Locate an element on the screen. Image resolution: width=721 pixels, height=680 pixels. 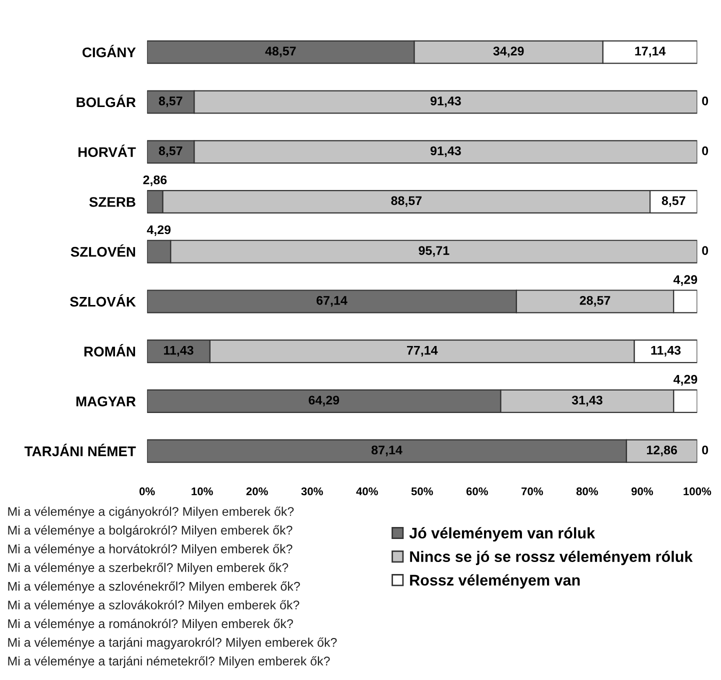
y-tick-label: MAGYAR is located at coordinates (106, 401).